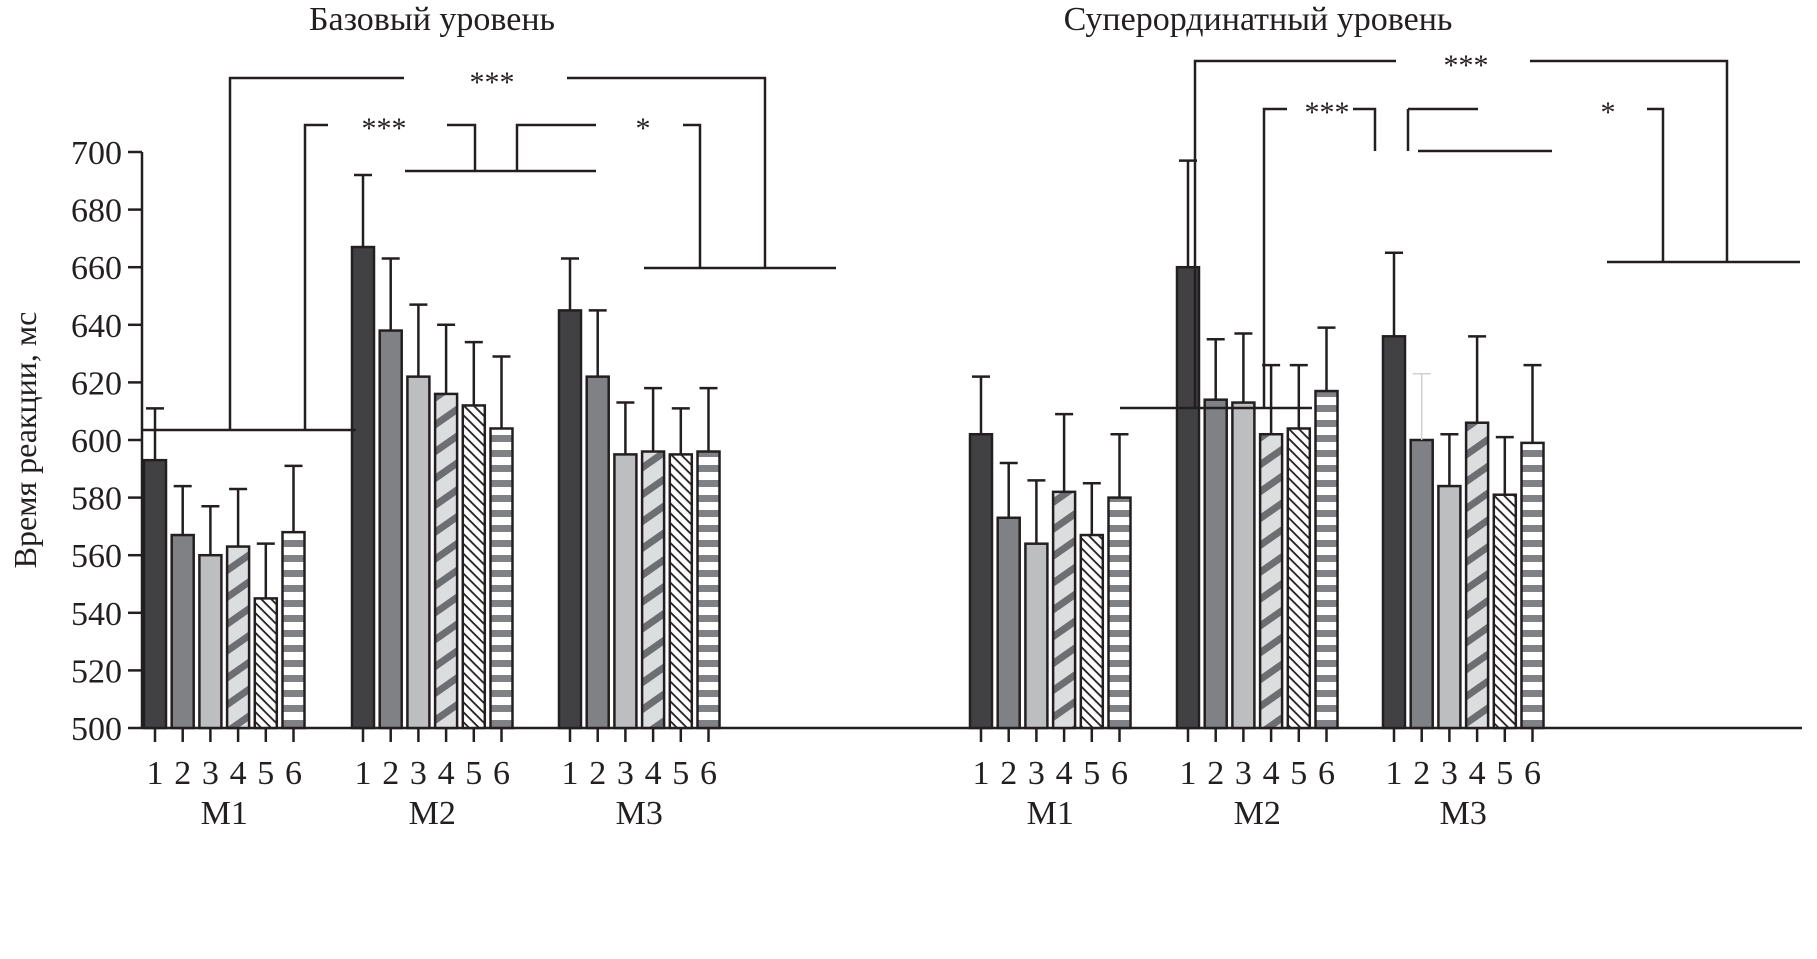 The height and width of the screenshot is (959, 1817). What do you see at coordinates (96, 153) in the screenshot?
I see `y-tick-label: 700` at bounding box center [96, 153].